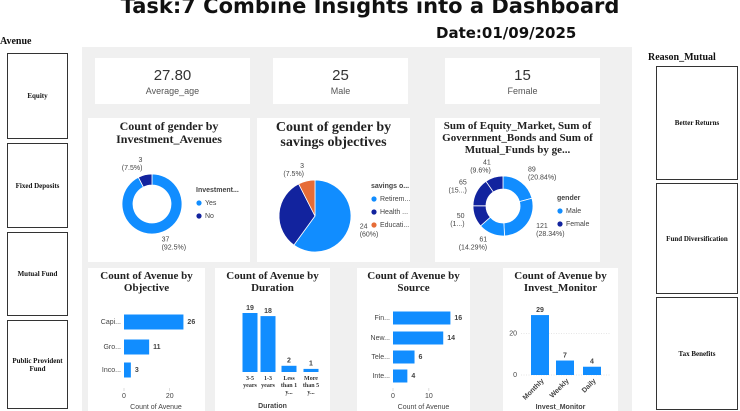 The width and height of the screenshot is (740, 411). What do you see at coordinates (513, 334) in the screenshot?
I see `y-tick-label: 20` at bounding box center [513, 334].